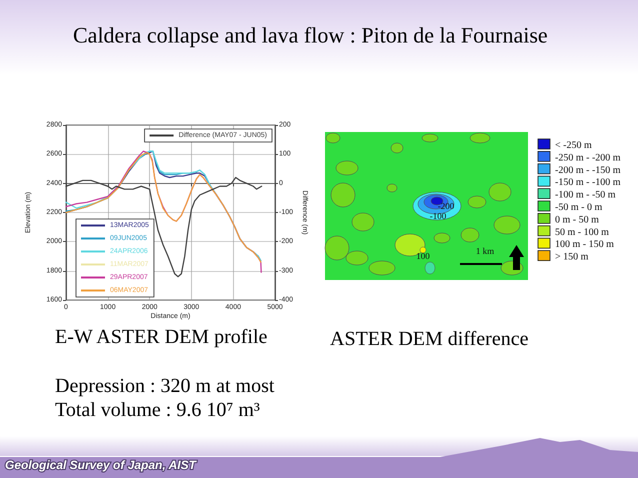 Image resolution: width=638 pixels, height=478 pixels. I want to click on text: ASTER DEM difference, so click(429, 339).